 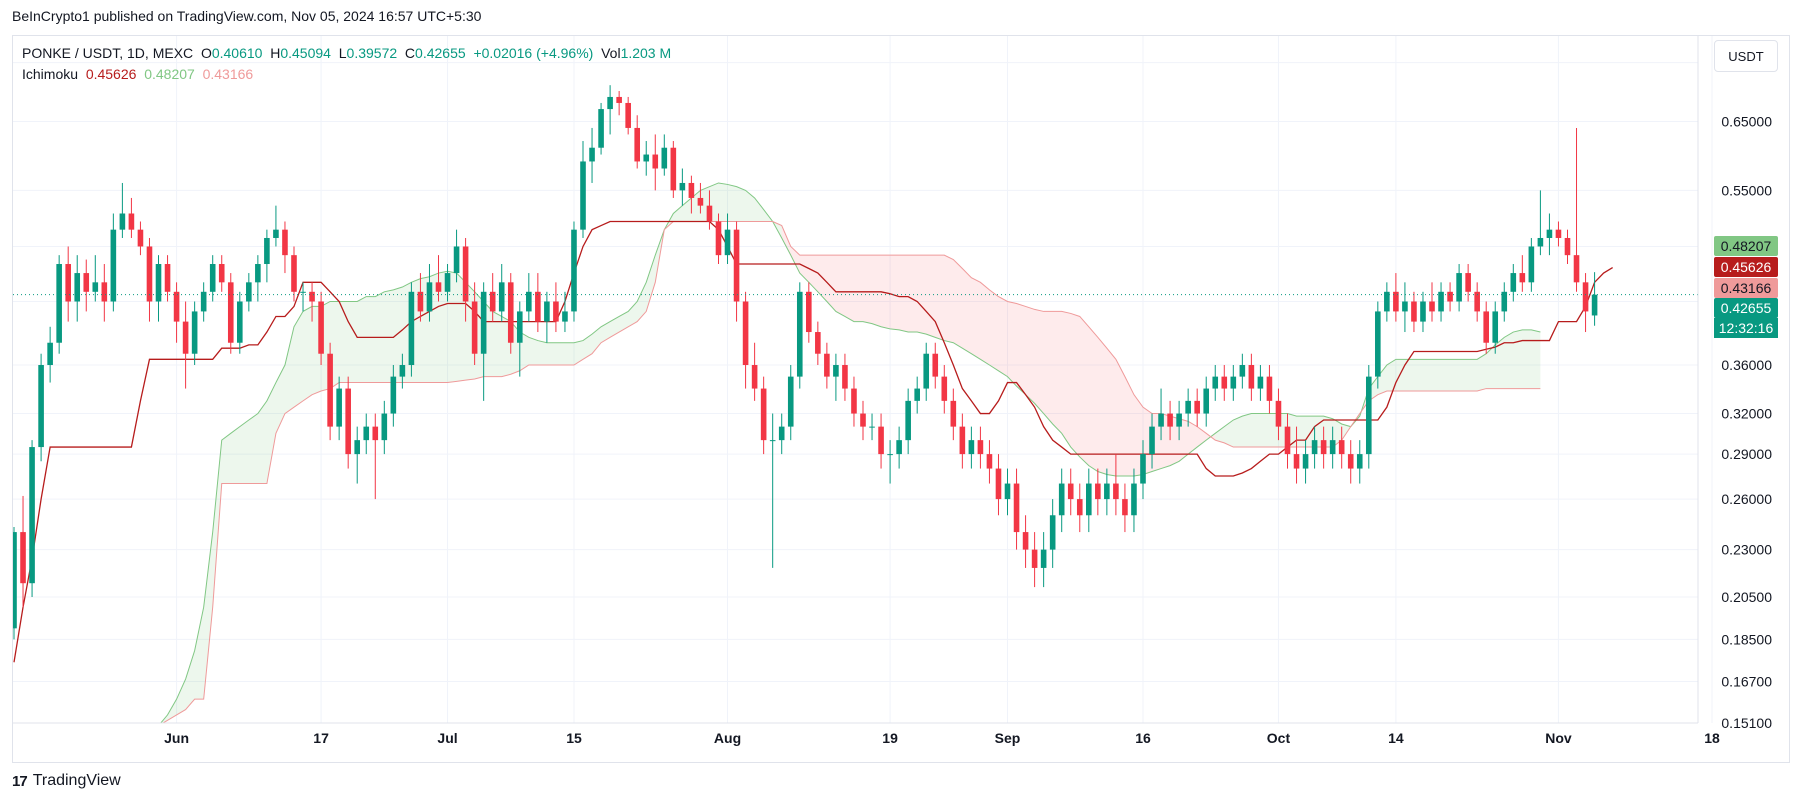 I want to click on volume-value: 1.203 M, so click(x=646, y=53).